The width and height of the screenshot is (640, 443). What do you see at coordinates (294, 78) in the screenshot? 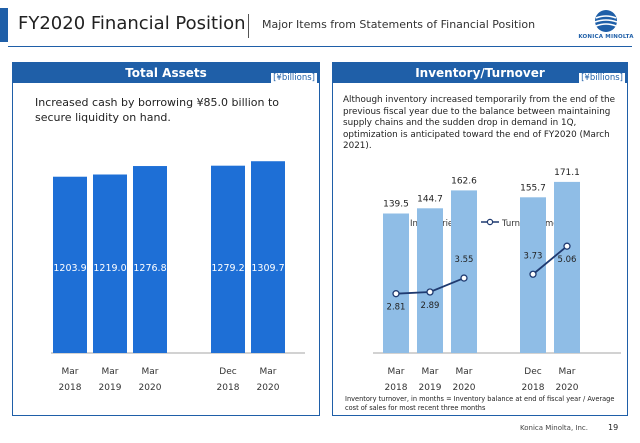
I see `total-assets-unit: [¥billions]` at bounding box center [294, 78].